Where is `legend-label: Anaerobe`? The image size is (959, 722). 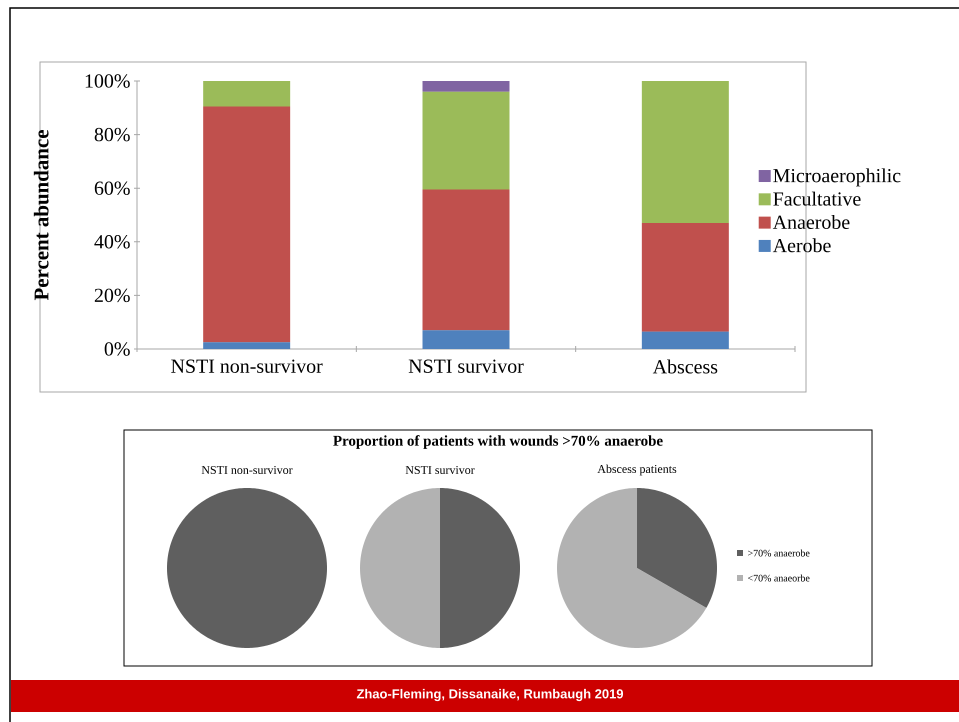 legend-label: Anaerobe is located at coordinates (811, 221).